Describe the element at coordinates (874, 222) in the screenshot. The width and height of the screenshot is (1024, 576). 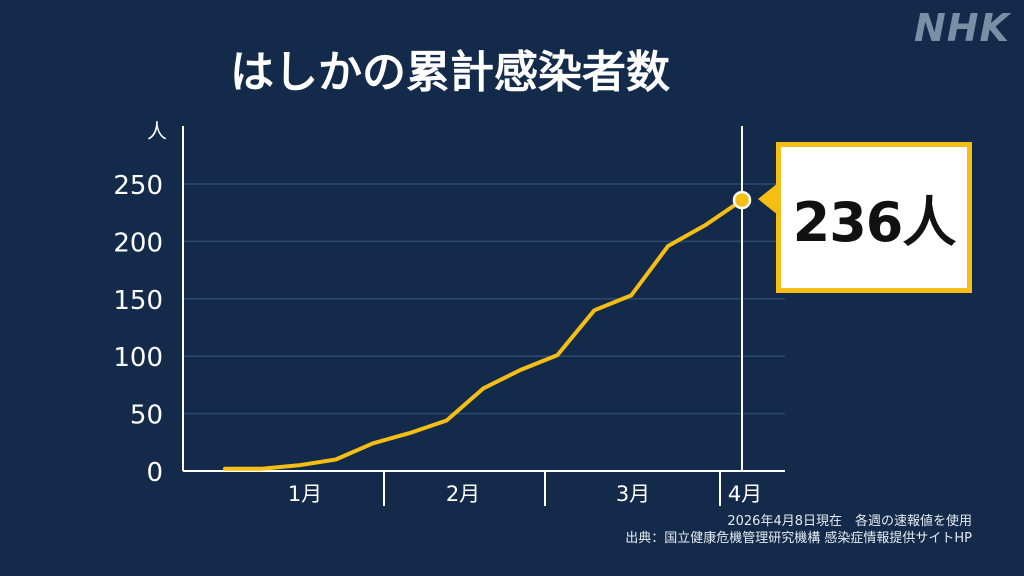
I see `callout-label: 236人` at that location.